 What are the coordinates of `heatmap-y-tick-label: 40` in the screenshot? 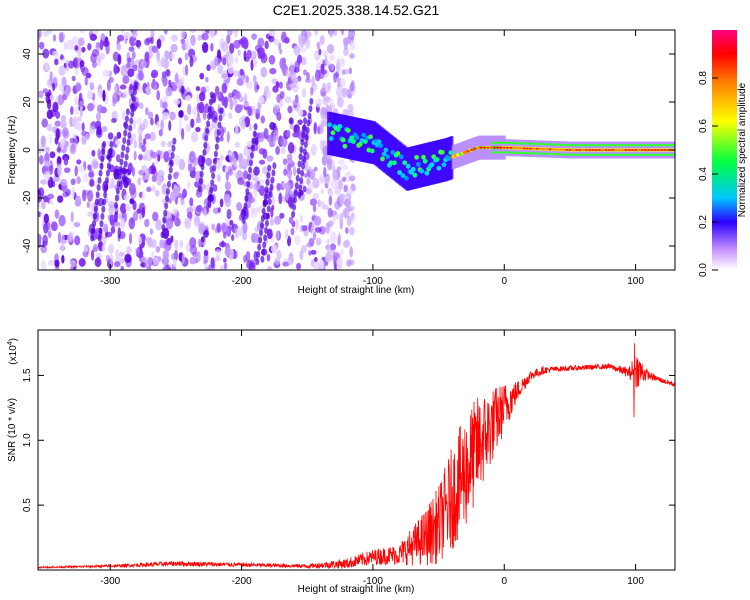 It's located at (27, 54).